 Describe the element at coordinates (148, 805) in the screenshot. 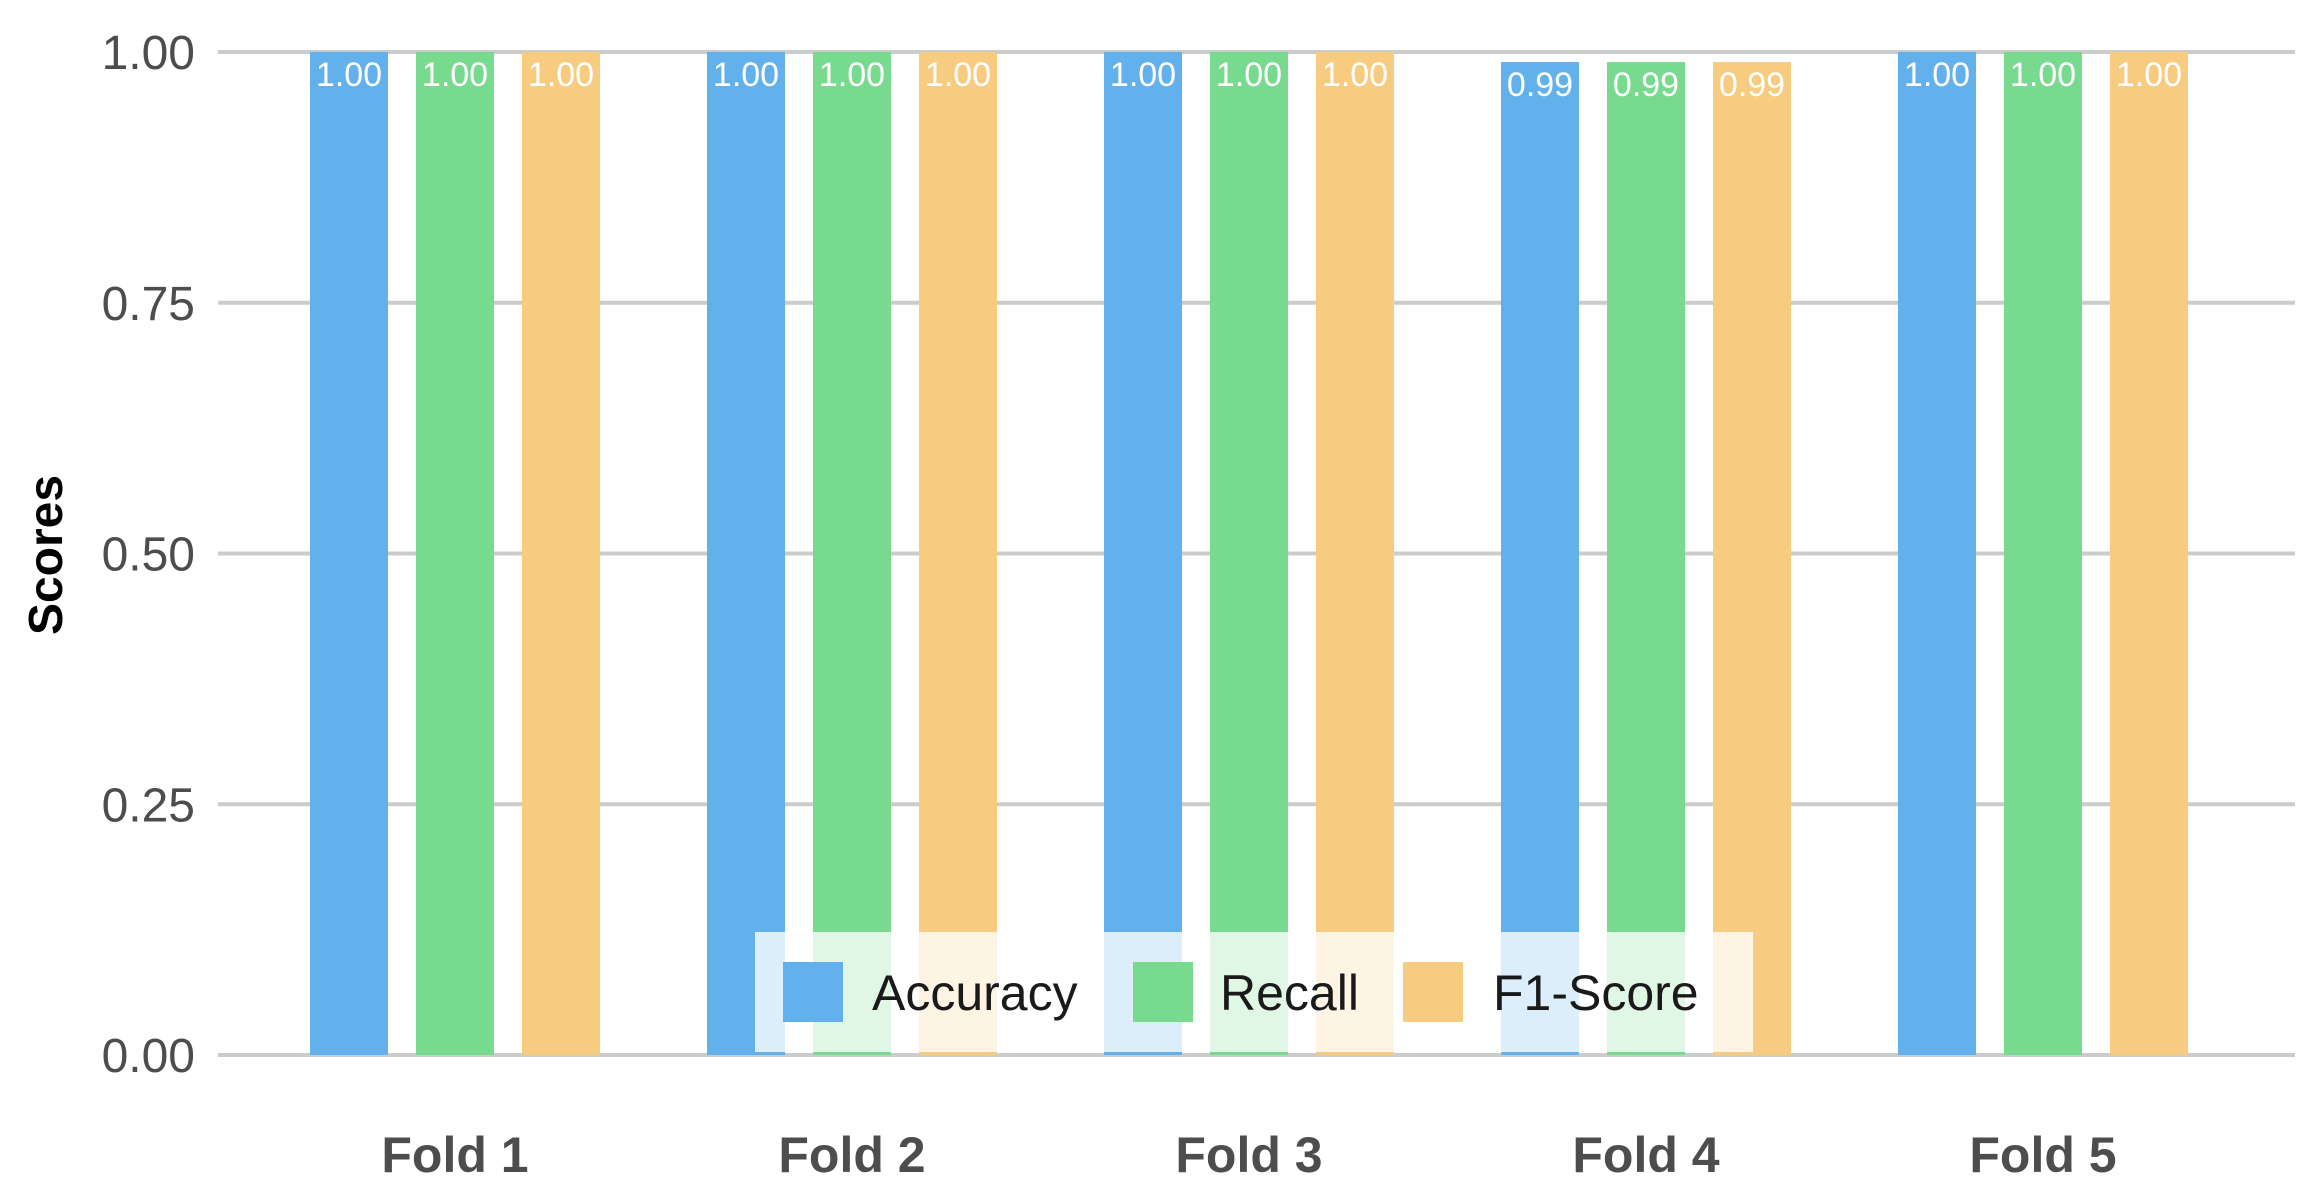

I see `y-tick-label: 0.25` at that location.